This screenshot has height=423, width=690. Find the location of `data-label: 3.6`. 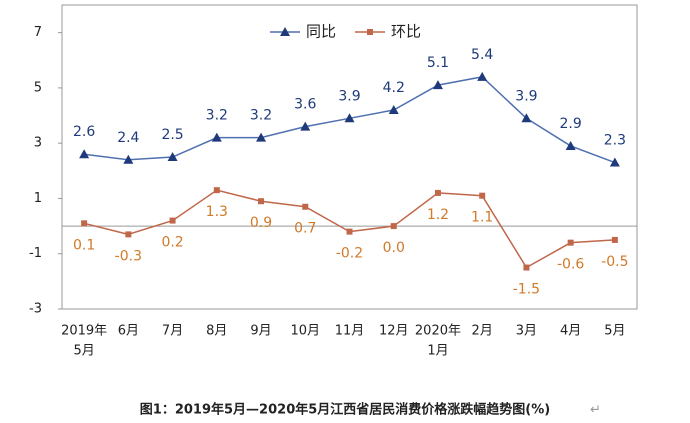

data-label: 3.6 is located at coordinates (305, 105).